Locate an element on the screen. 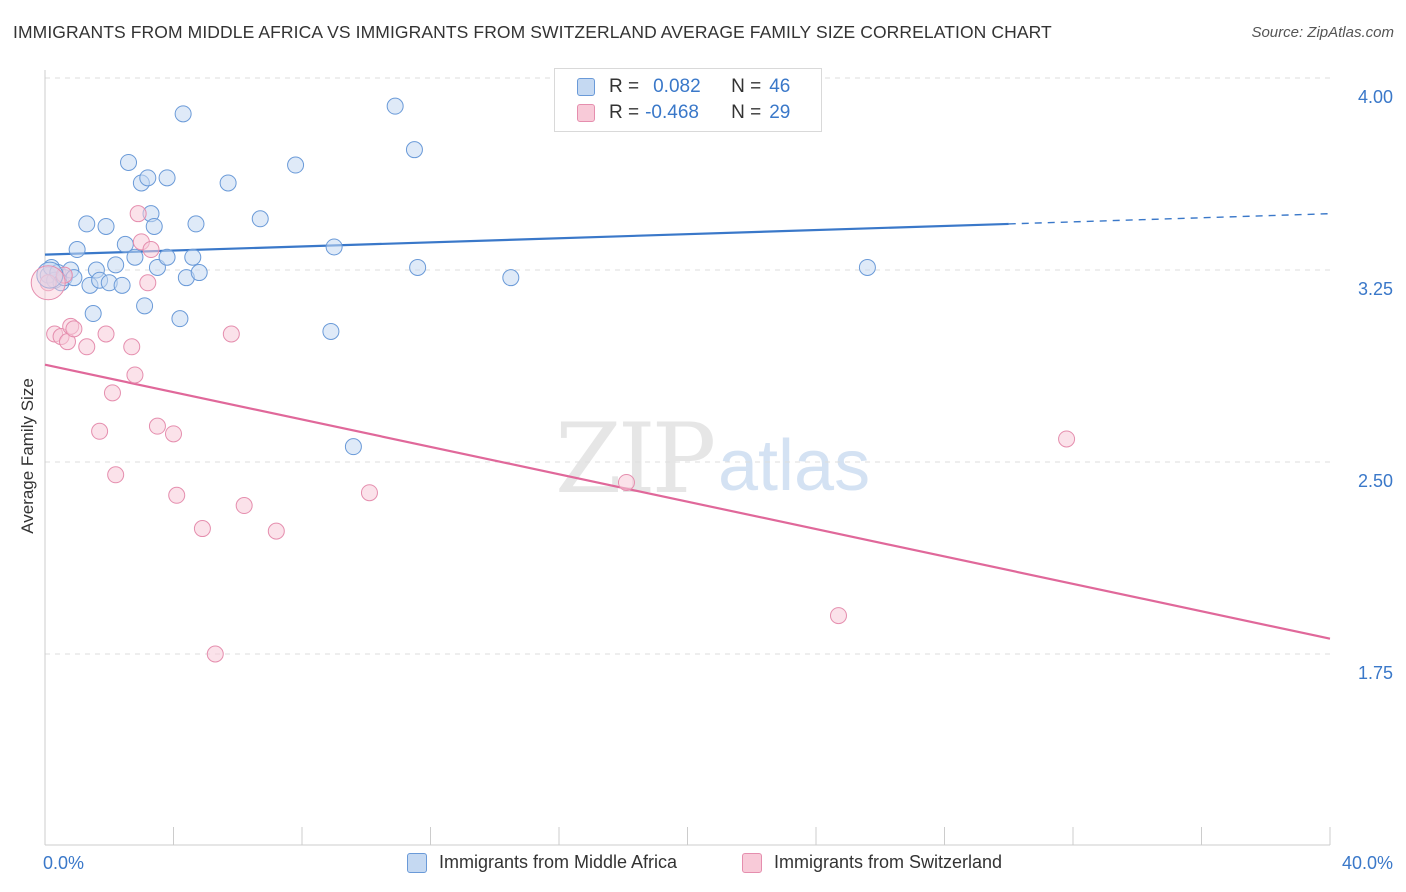 This screenshot has width=1406, height=892. legend-item-switzerland: Immigrants from Switzerland is located at coordinates (872, 862).